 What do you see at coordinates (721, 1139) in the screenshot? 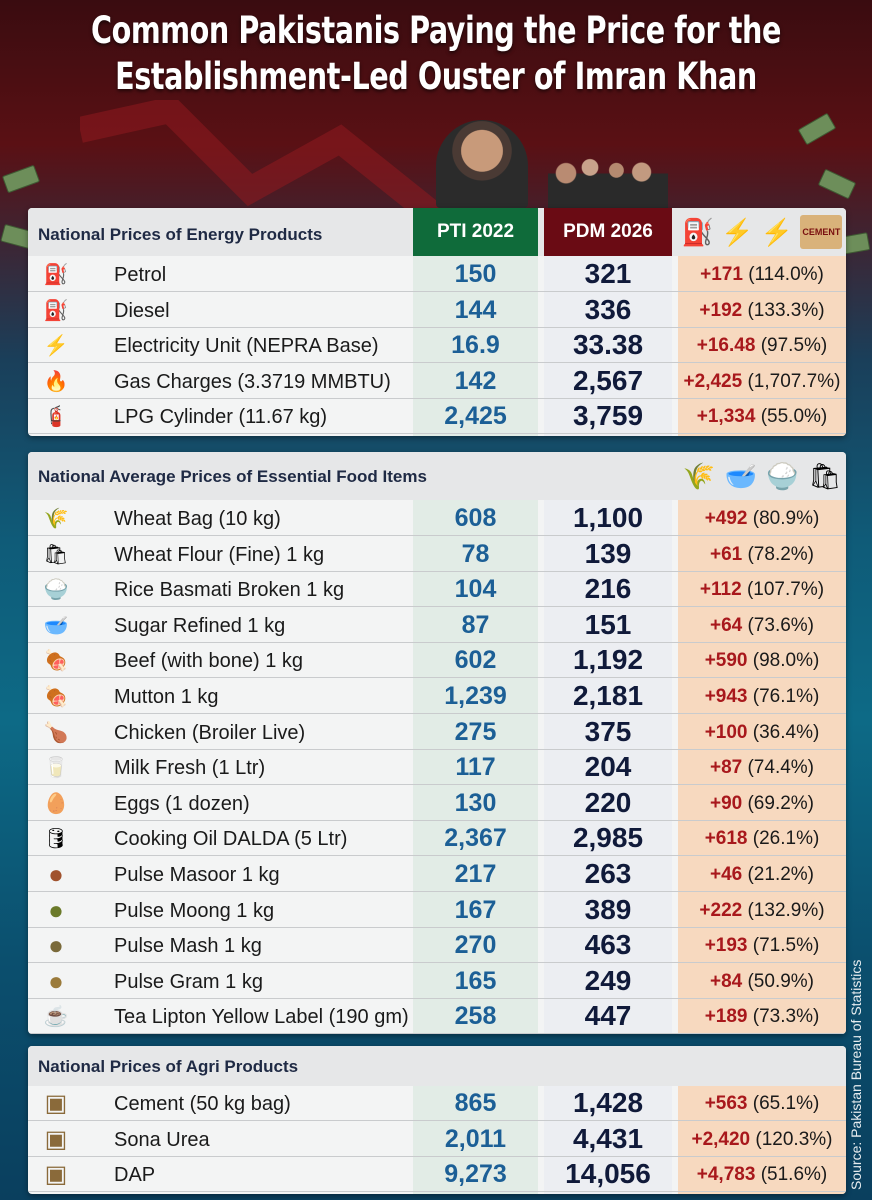
I see `change-amount: +2,420` at bounding box center [721, 1139].